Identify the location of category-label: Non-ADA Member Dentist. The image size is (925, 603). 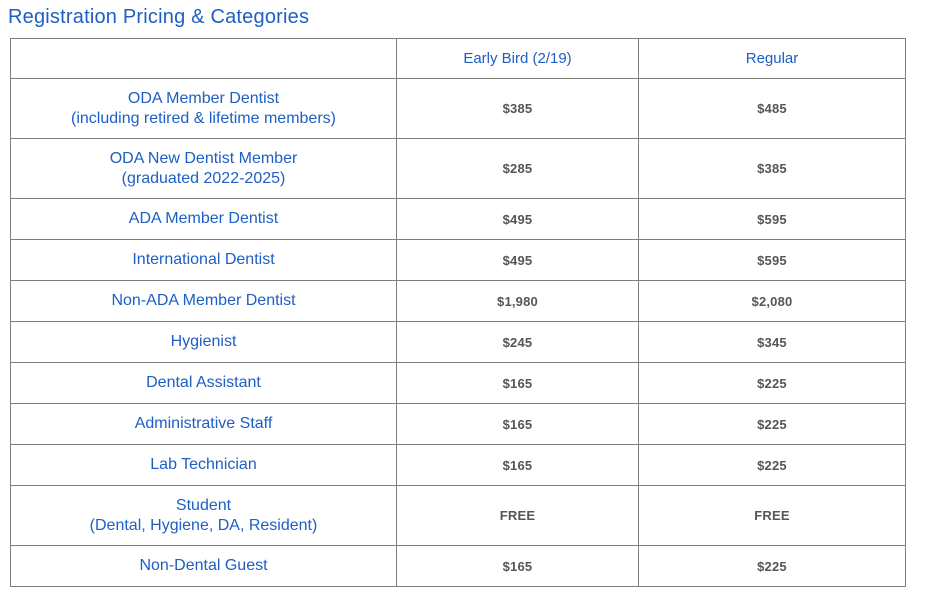
(203, 301).